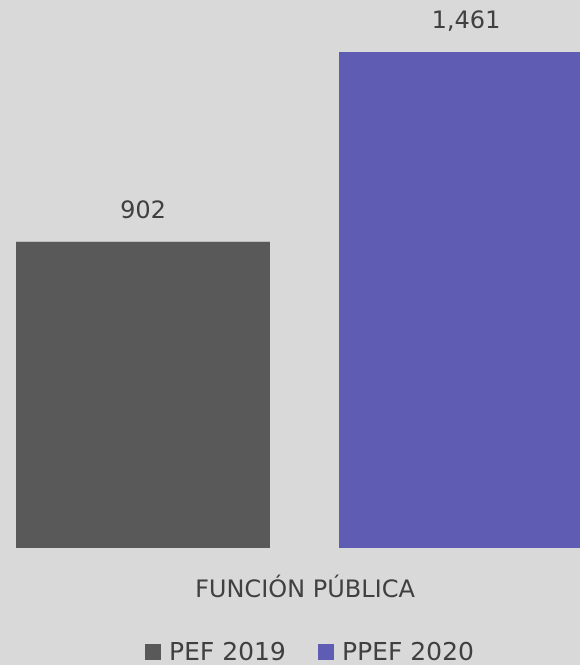  I want to click on legend-label: PPEF 2020, so click(408, 651).